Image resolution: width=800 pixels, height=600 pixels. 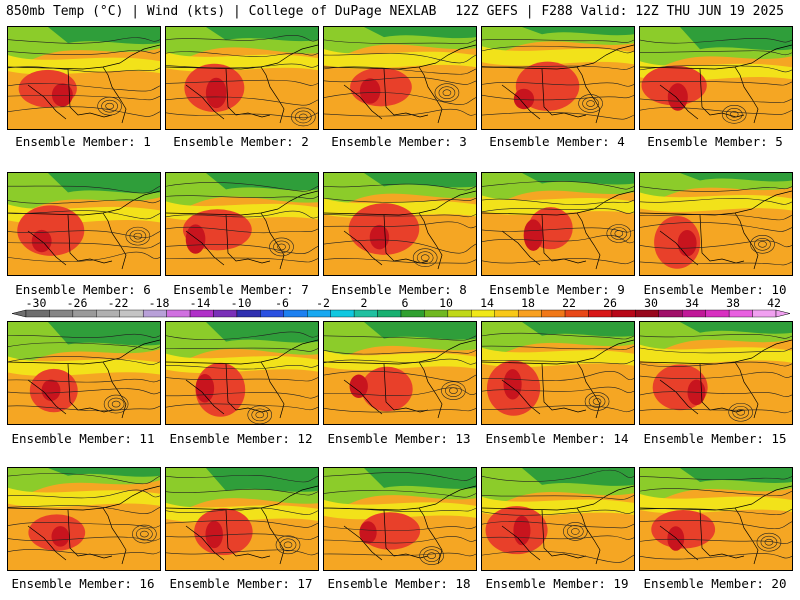 What do you see at coordinates (715, 583) in the screenshot?
I see `ensemble-member-label: Ensemble Member: 20` at bounding box center [715, 583].